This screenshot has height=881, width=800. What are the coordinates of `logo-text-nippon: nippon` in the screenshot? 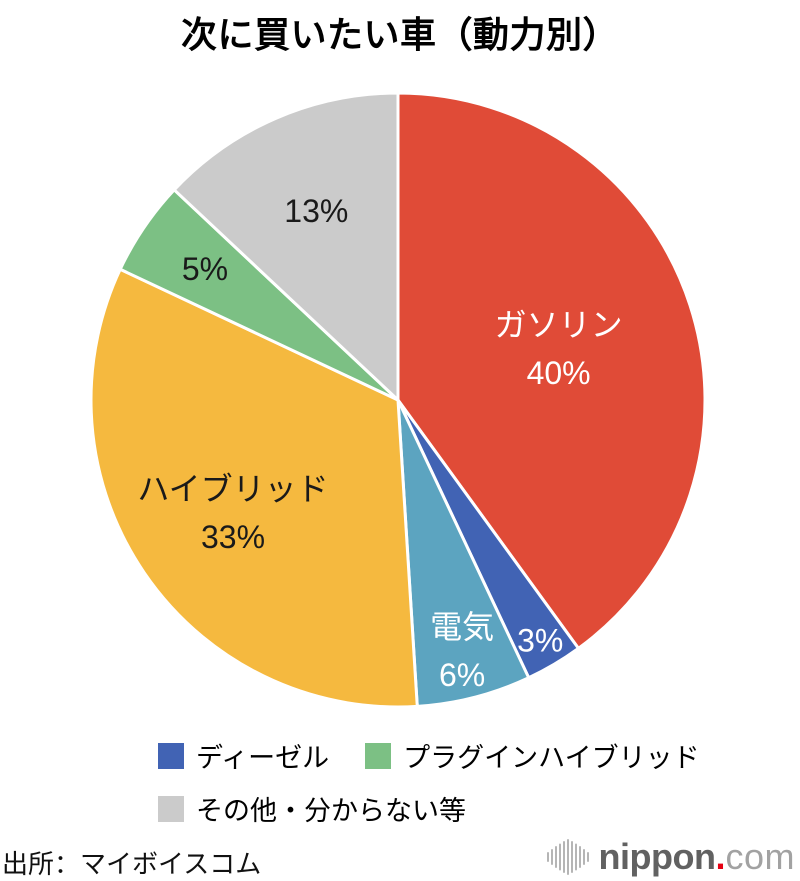 It's located at (657, 856).